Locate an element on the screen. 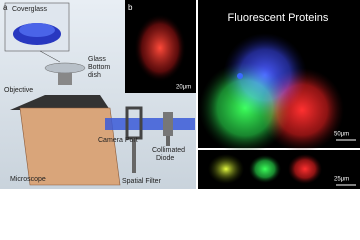  red-circle is located at coordinates (302, 110).